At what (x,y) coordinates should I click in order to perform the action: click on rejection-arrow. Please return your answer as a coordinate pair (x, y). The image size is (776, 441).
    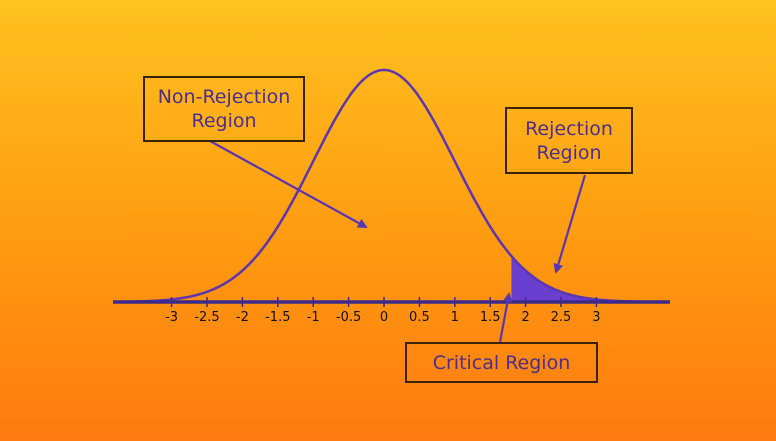
    Looking at the image, I should click on (570, 224).